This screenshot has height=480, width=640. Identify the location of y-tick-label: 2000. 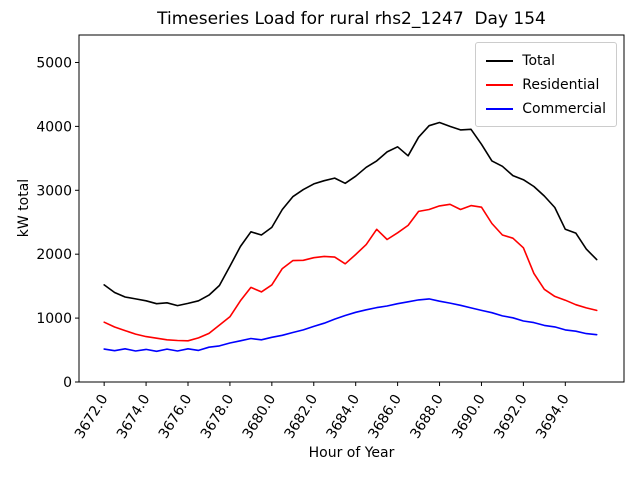
(54, 255).